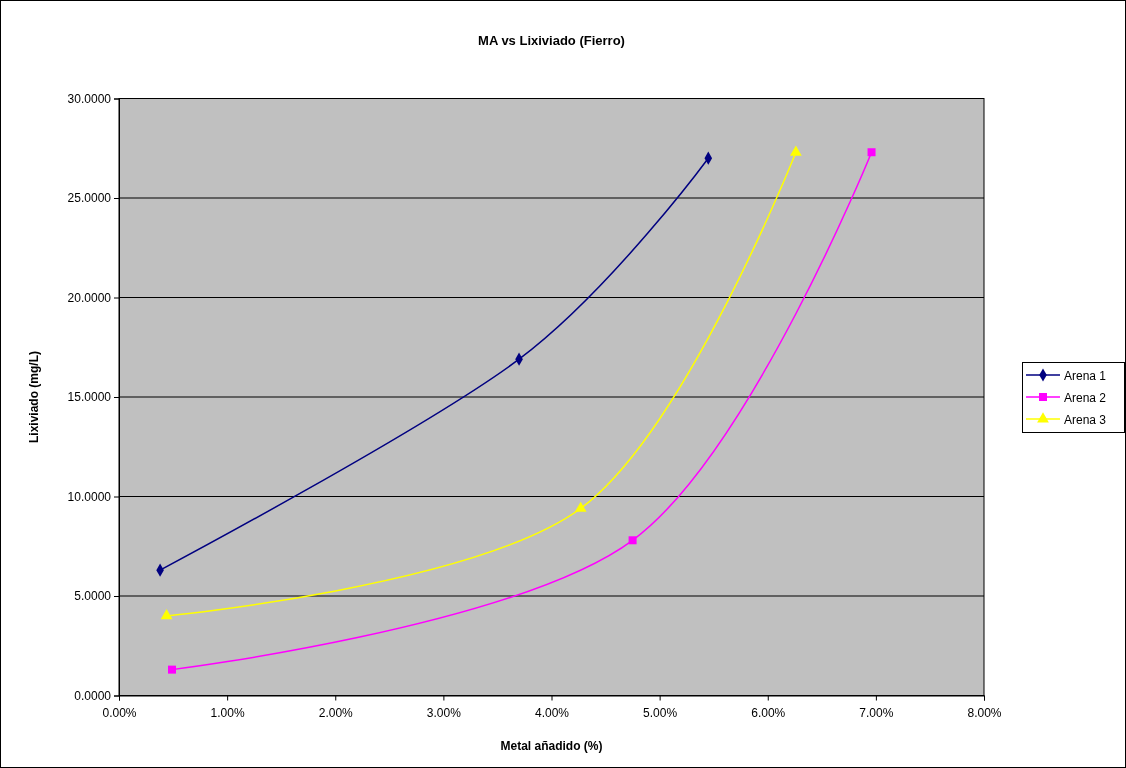 Image resolution: width=1126 pixels, height=768 pixels. I want to click on x-tick-label: 2.00%, so click(336, 712).